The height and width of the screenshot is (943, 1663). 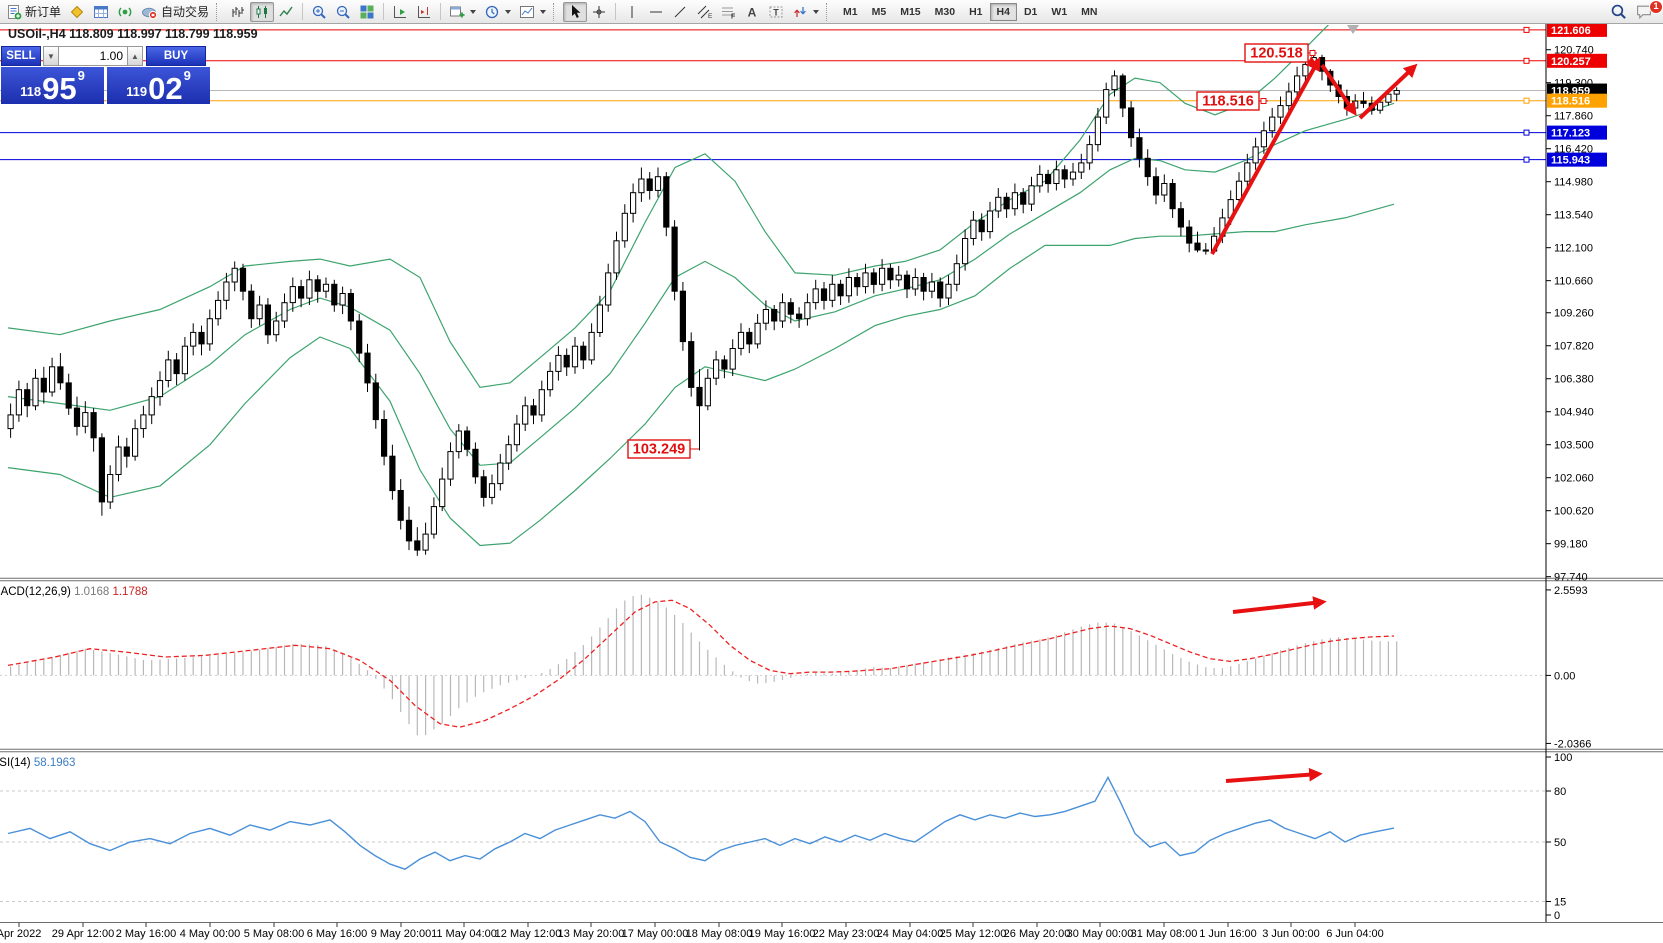 What do you see at coordinates (1276, 54) in the screenshot?
I see `annotation-text: 120.518` at bounding box center [1276, 54].